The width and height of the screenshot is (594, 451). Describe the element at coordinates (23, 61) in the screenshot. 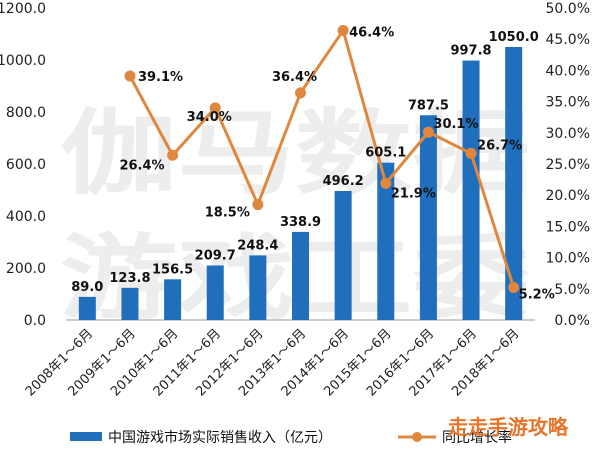

I see `left-axis-tick-label: 1000.0` at that location.